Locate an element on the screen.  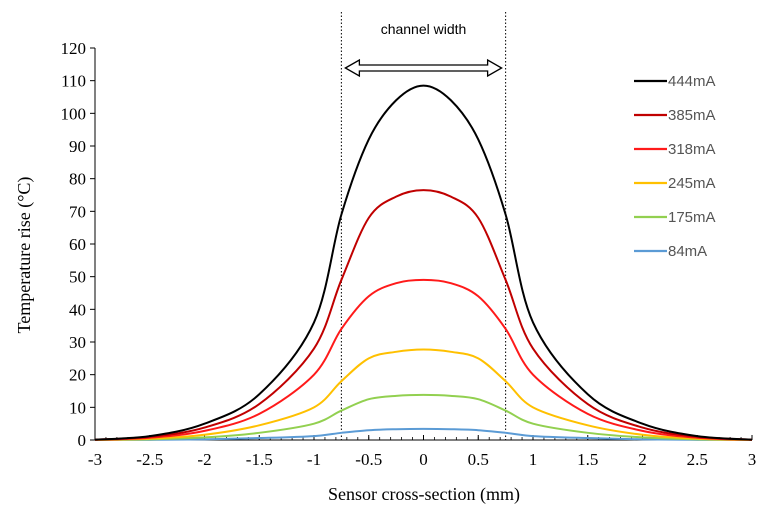
legend-label-245mA: 245mA is located at coordinates (692, 183).